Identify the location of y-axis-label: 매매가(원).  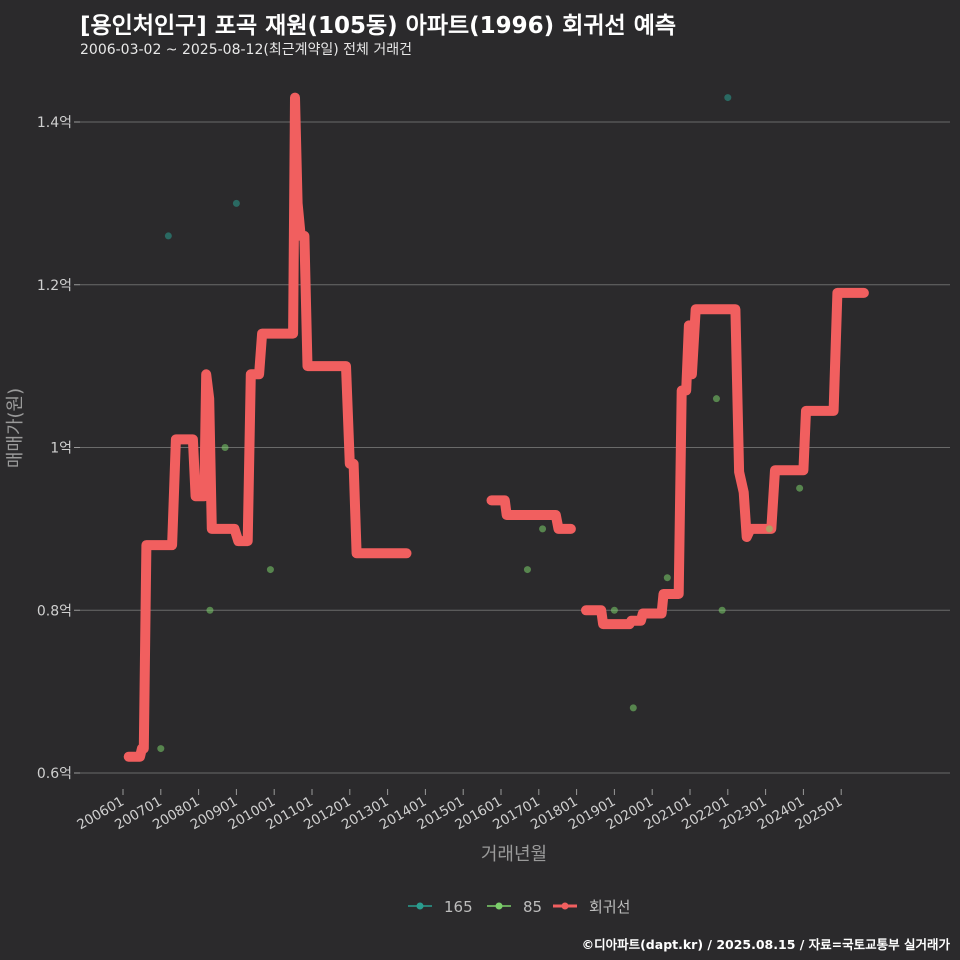
(15, 428).